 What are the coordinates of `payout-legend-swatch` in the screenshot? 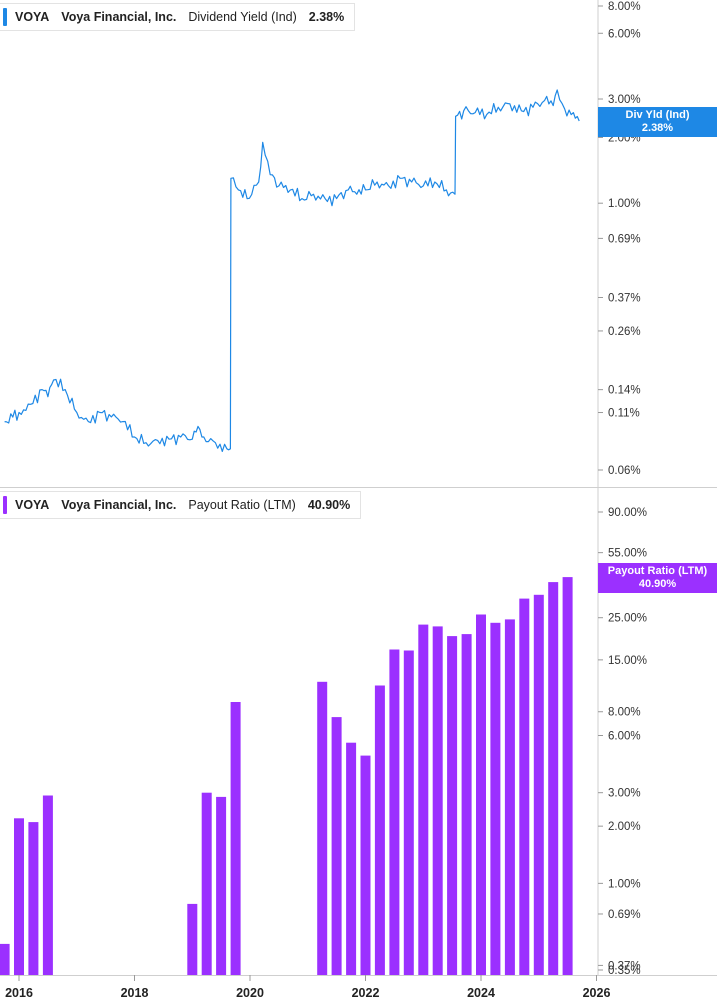 It's located at (5, 505).